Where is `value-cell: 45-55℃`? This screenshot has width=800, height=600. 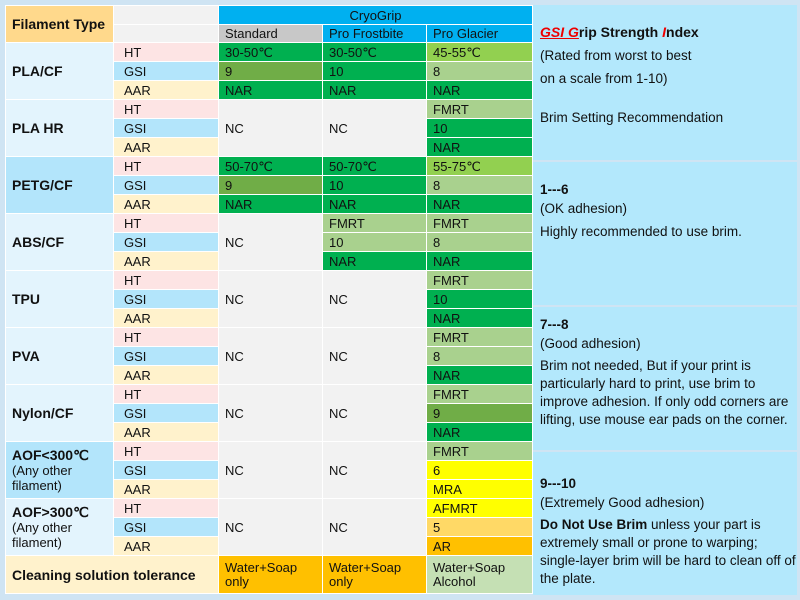 value-cell: 45-55℃ is located at coordinates (479, 52).